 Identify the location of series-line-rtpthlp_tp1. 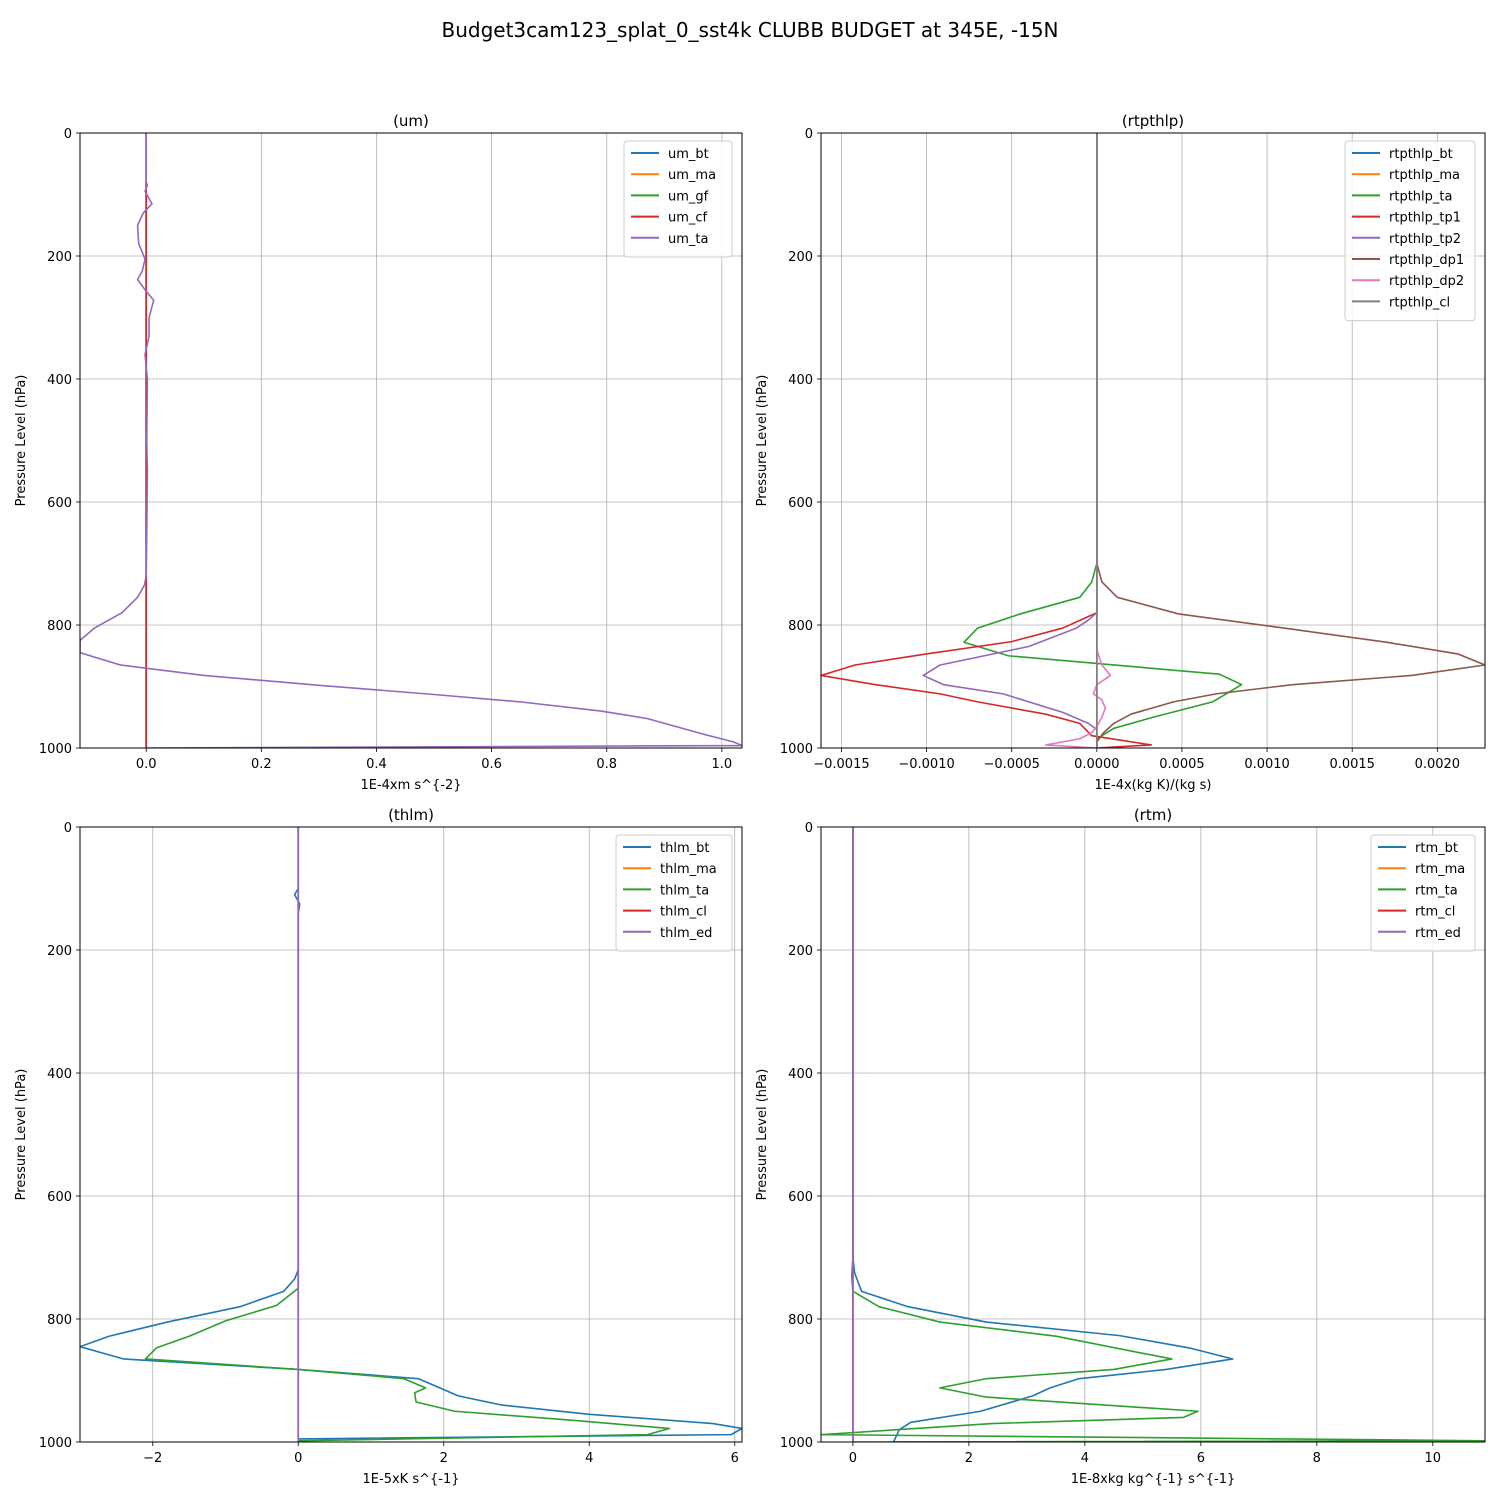
(987, 440).